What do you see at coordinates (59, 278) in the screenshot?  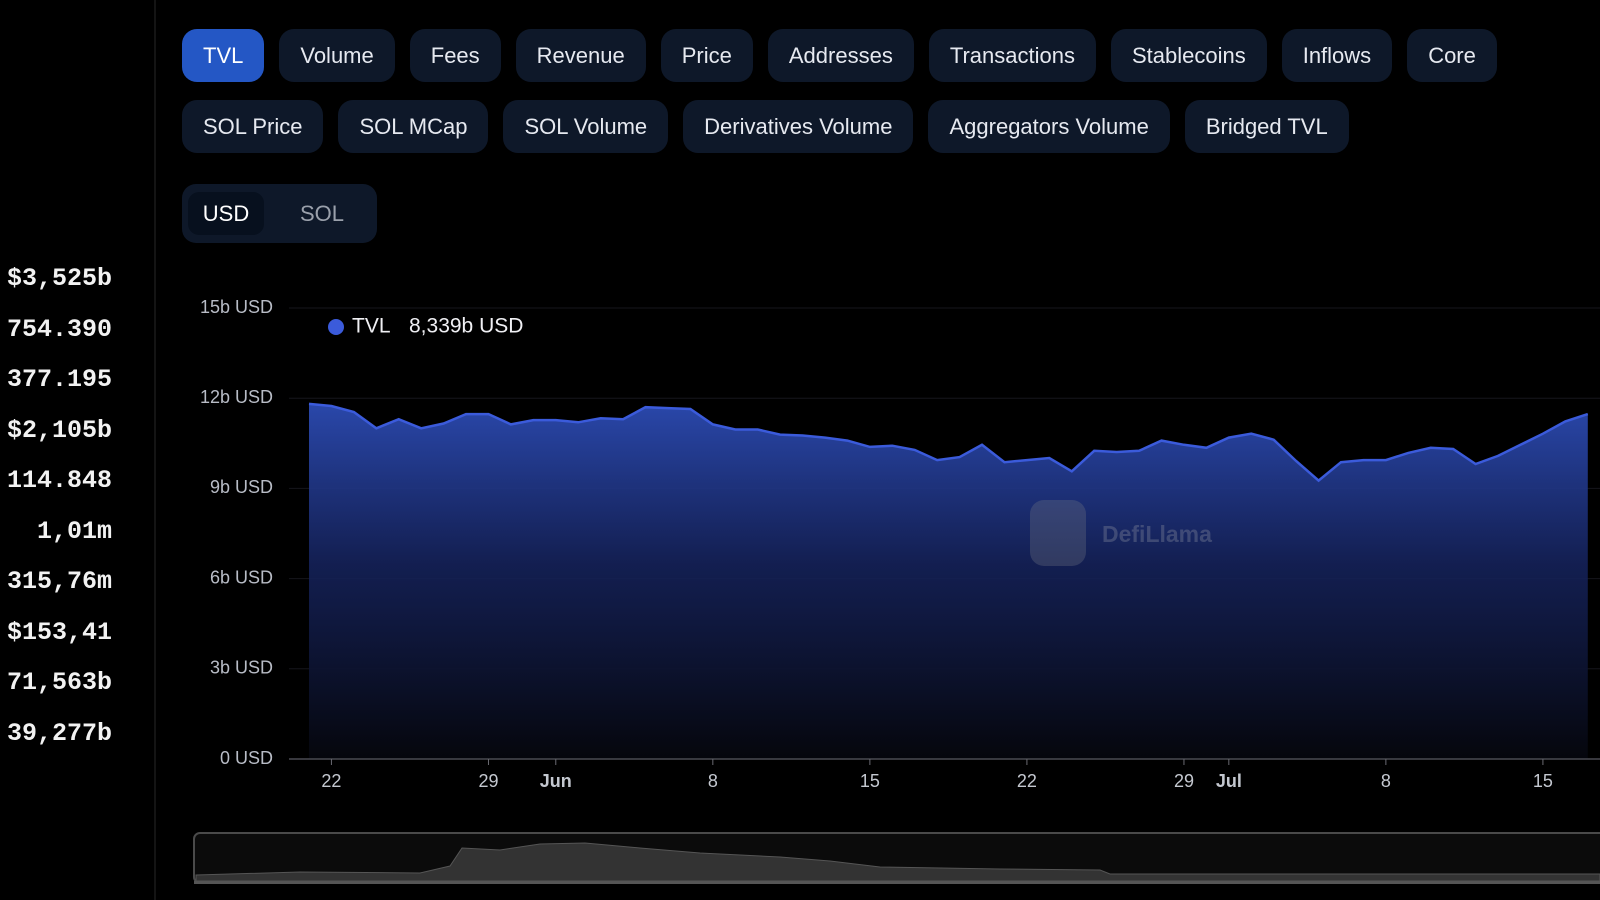 I see `stat-value: $3,525b` at bounding box center [59, 278].